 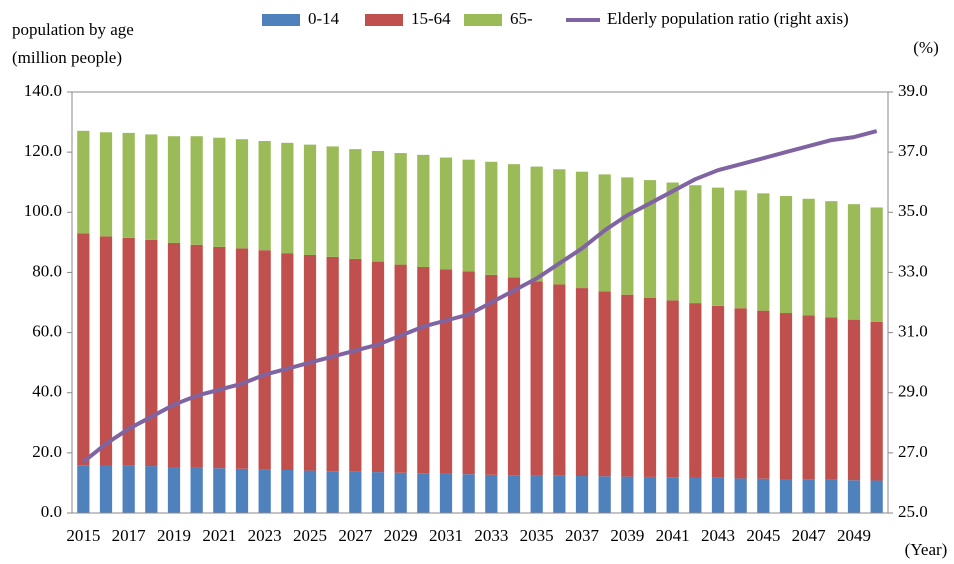 I want to click on y2-tick-label: 27.0, so click(x=913, y=451).